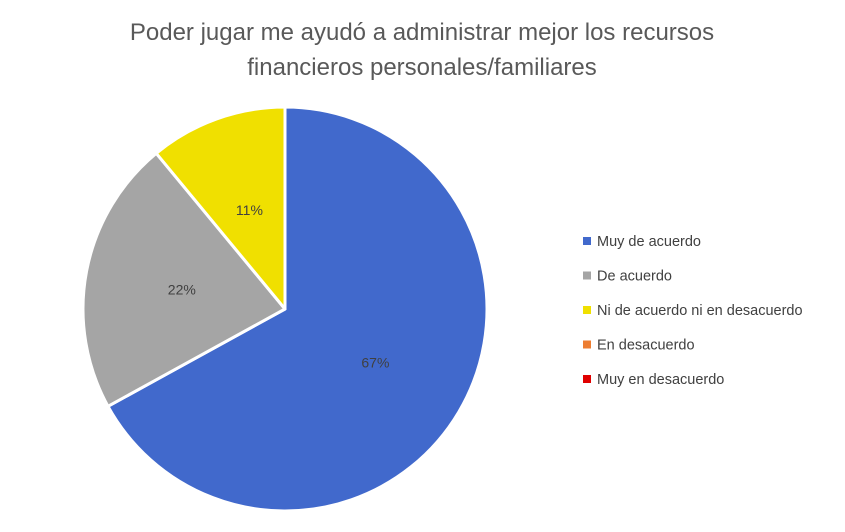 This screenshot has width=845, height=532. I want to click on slice-label-de-acuerdo: 22%, so click(182, 289).